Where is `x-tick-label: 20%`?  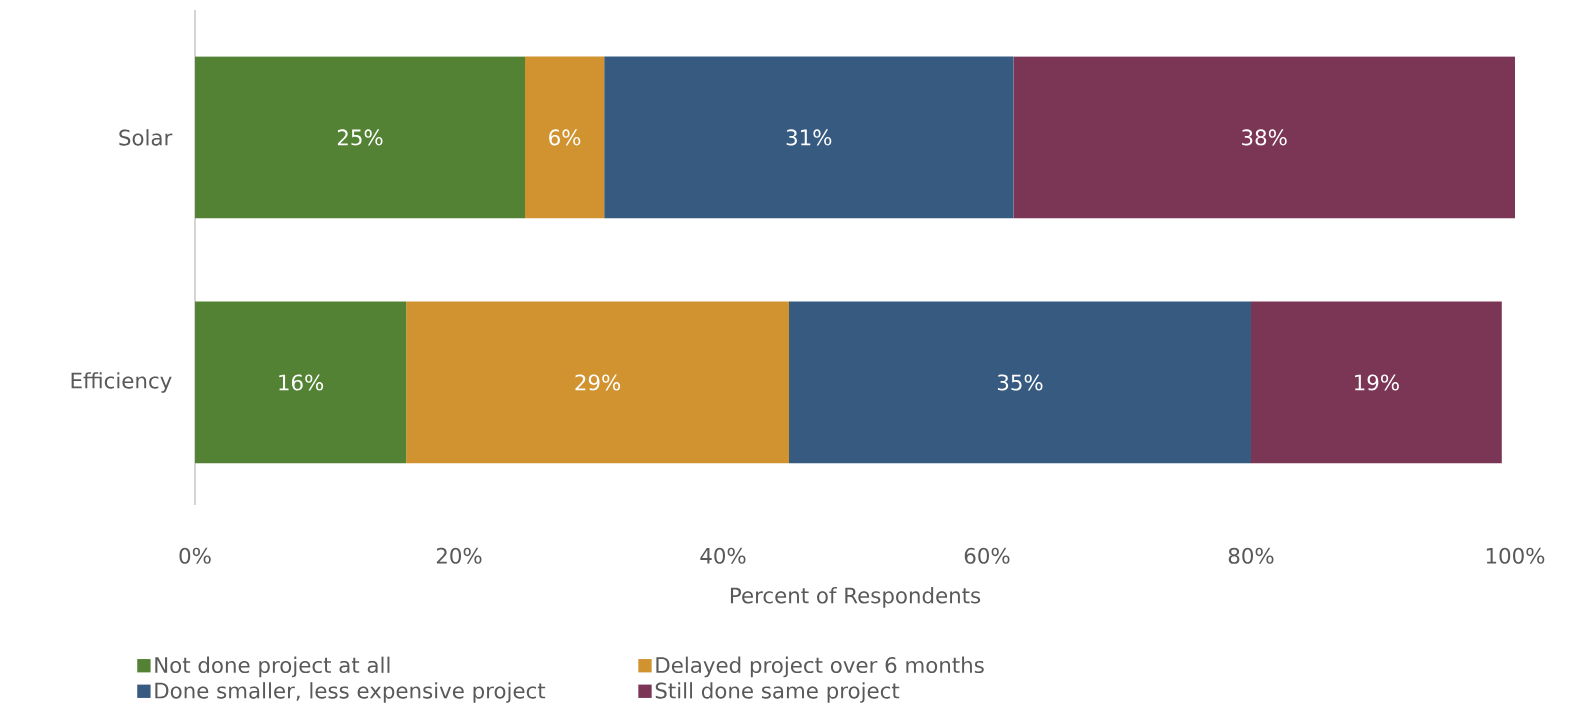 x-tick-label: 20% is located at coordinates (459, 555).